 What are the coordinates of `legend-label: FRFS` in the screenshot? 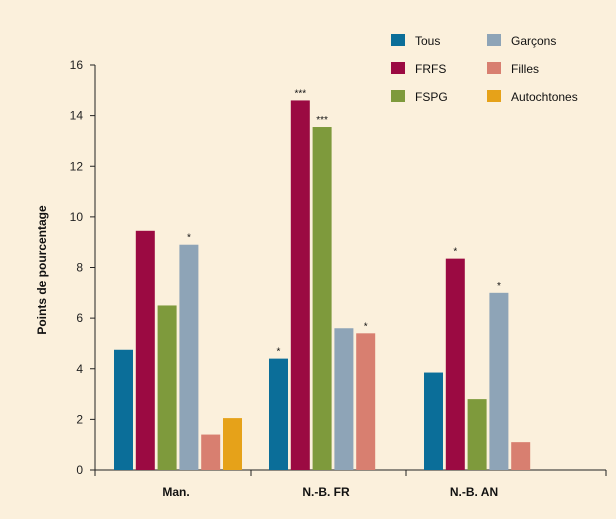 It's located at (430, 69).